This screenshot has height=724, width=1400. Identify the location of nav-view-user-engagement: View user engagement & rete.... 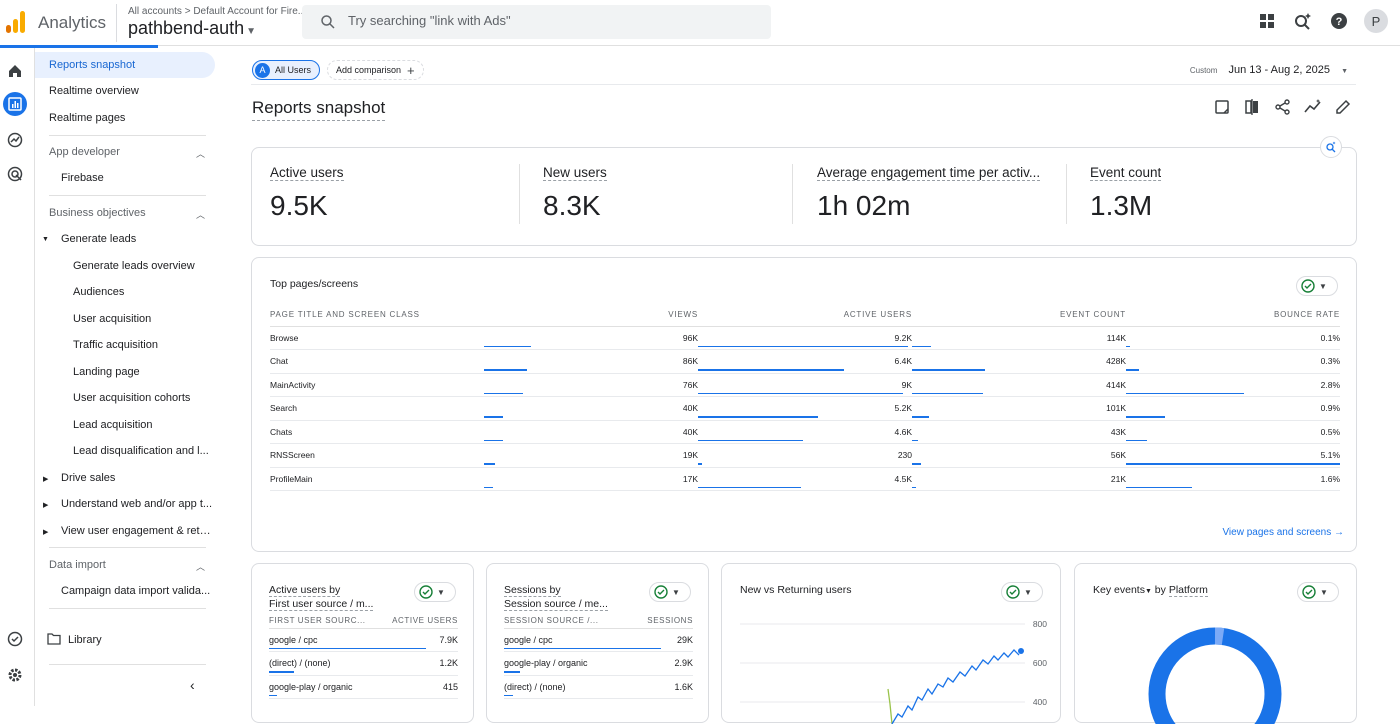
(137, 531).